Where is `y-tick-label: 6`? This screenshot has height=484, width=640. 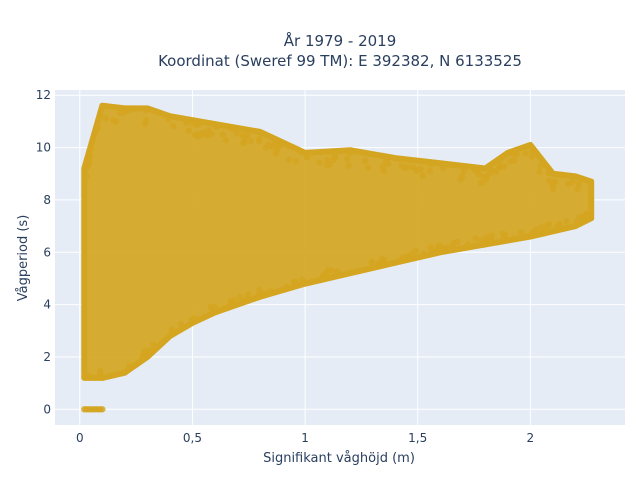
y-tick-label: 6 is located at coordinates (47, 252).